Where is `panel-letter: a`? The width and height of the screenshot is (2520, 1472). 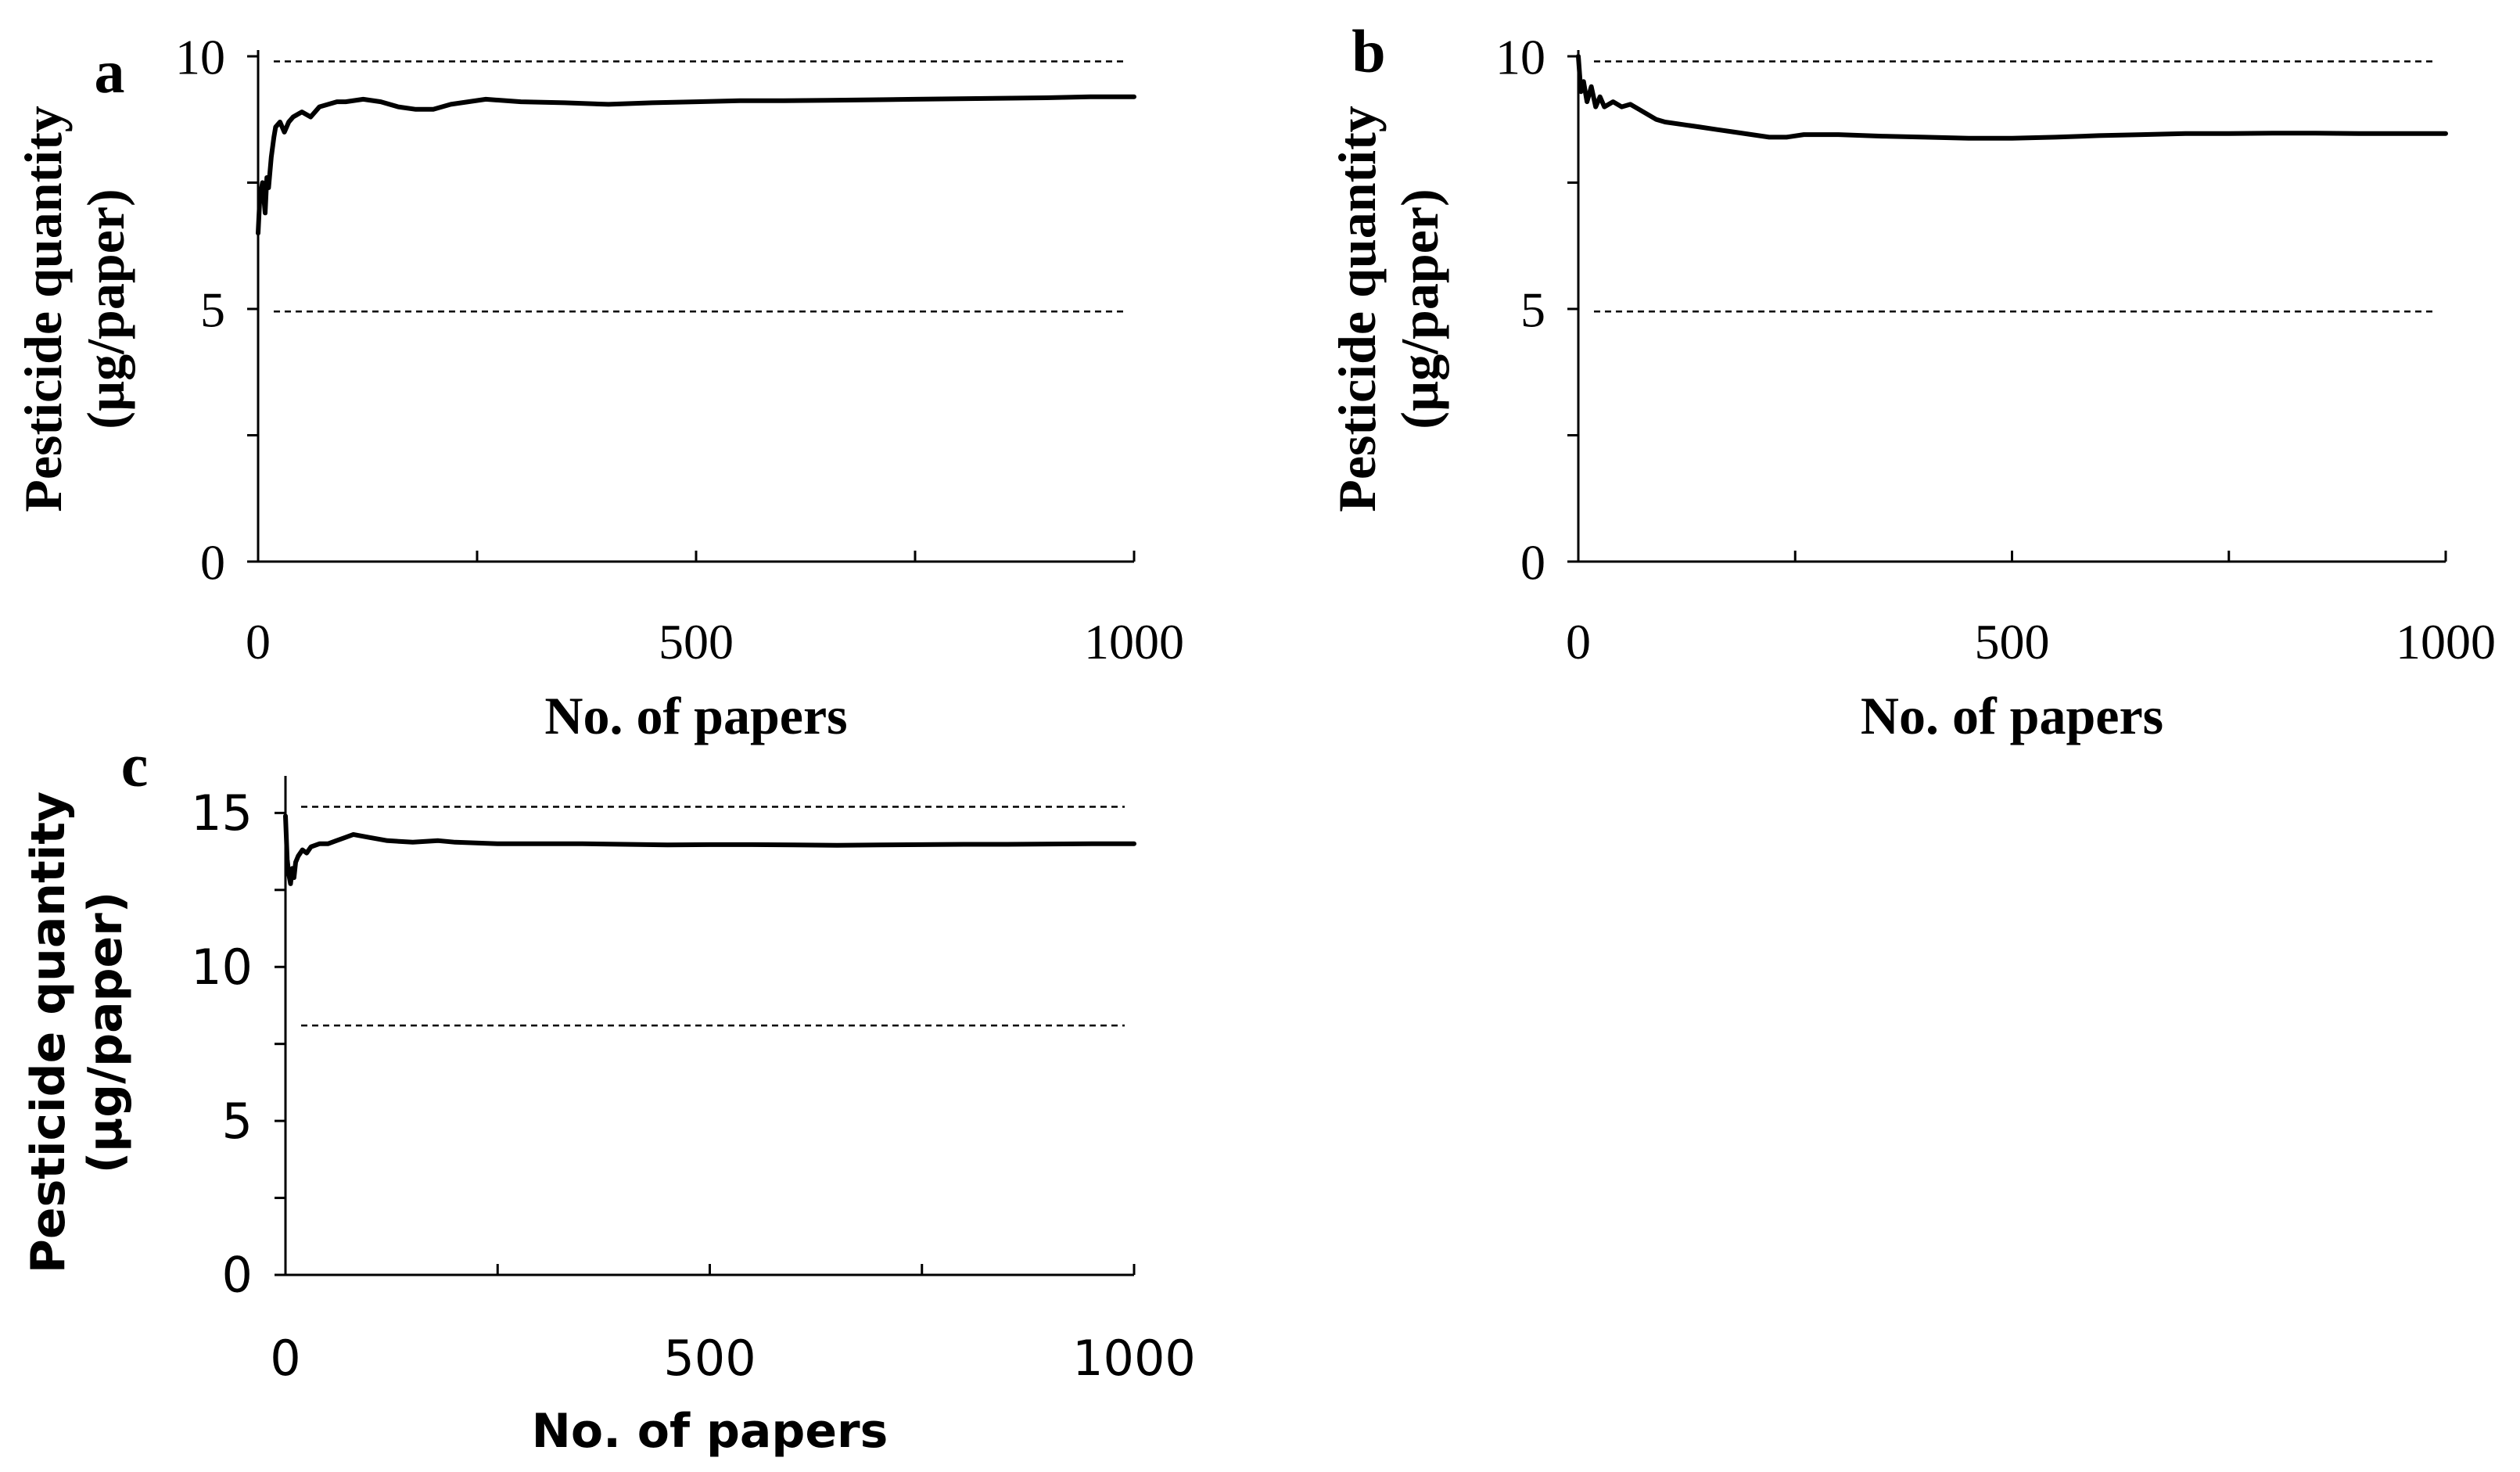 panel-letter: a is located at coordinates (110, 72).